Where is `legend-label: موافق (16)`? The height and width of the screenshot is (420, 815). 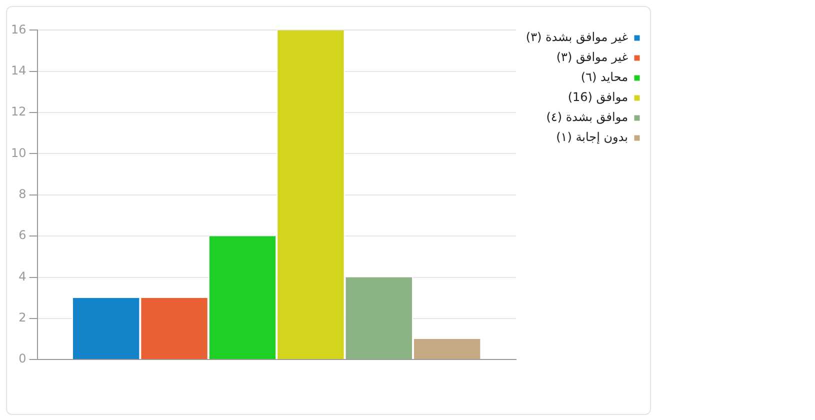
legend-label: موافق (16) is located at coordinates (598, 97).